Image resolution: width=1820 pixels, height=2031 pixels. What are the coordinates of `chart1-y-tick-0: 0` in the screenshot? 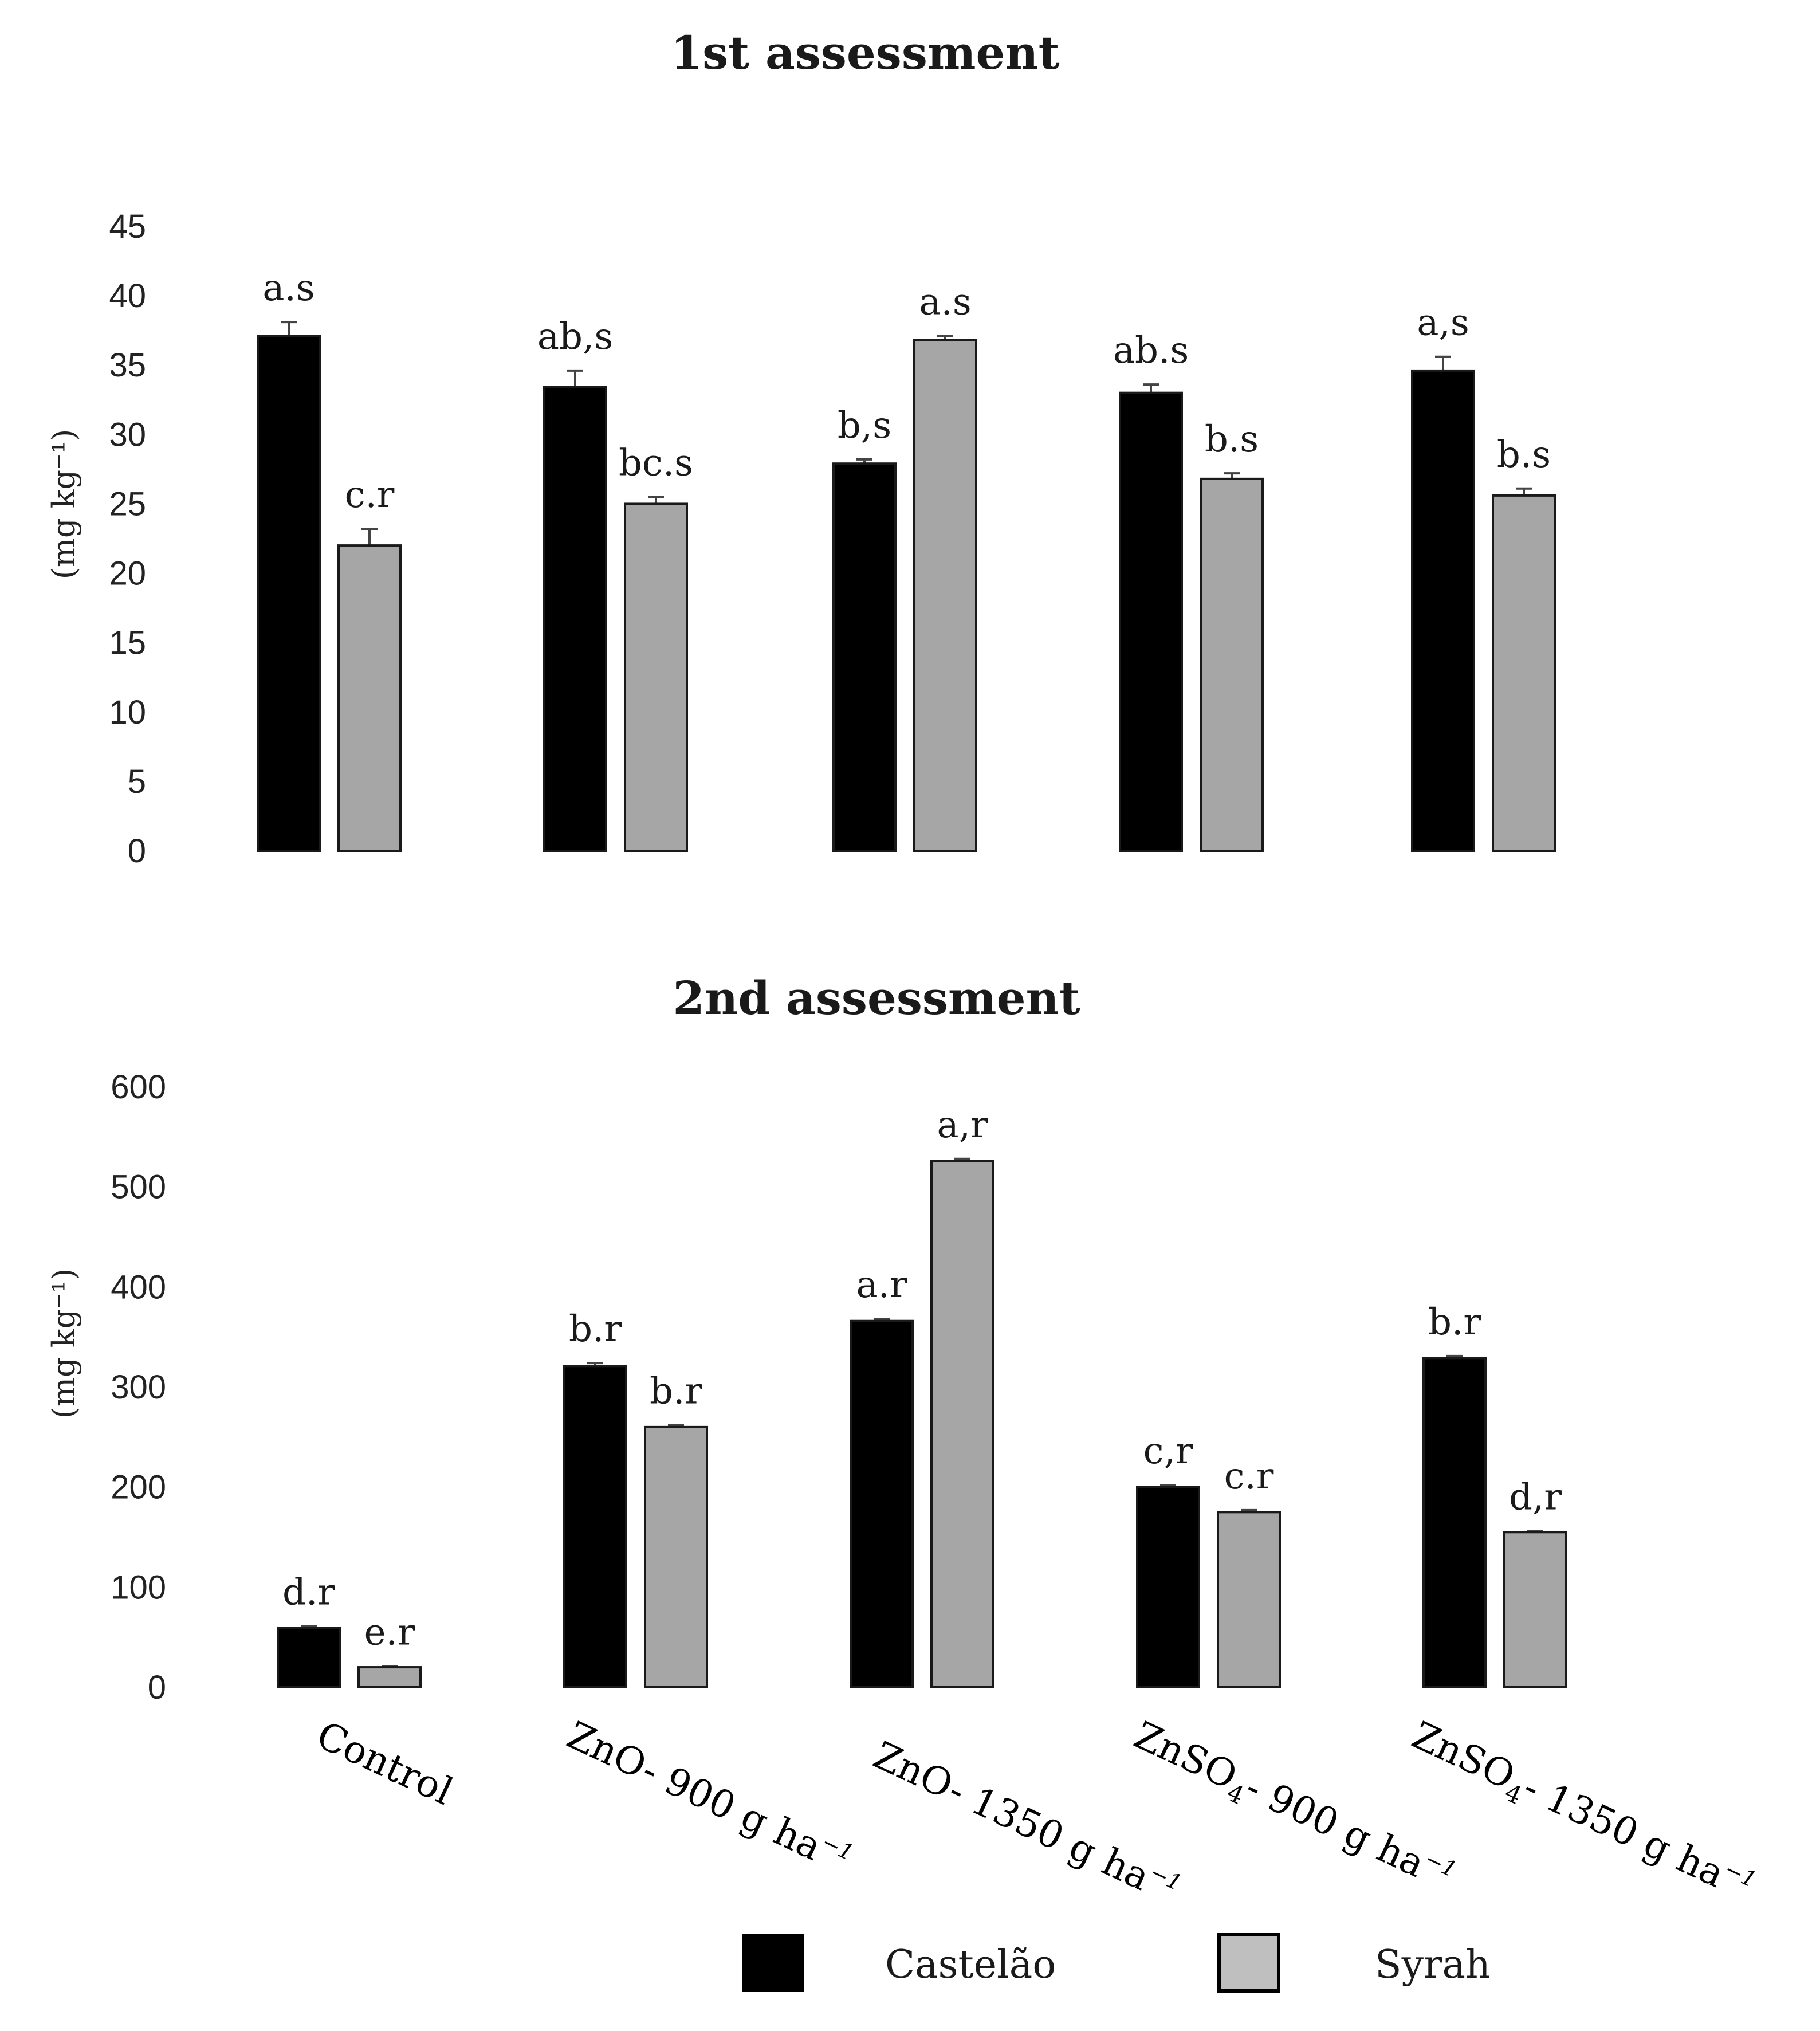 It's located at (137, 851).